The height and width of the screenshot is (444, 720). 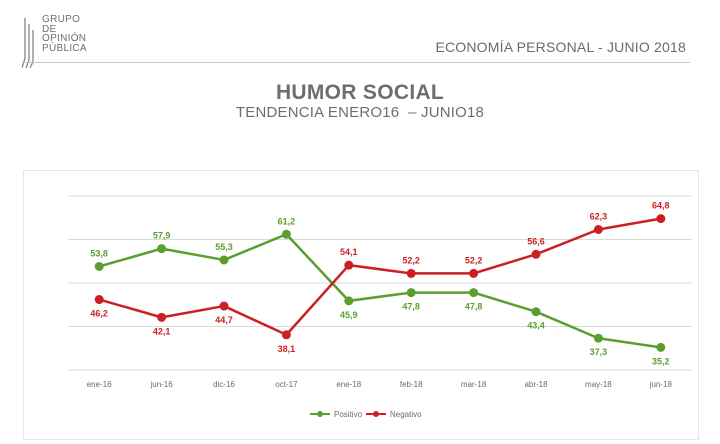 I want to click on x-tick-label: abr-18, so click(x=536, y=384).